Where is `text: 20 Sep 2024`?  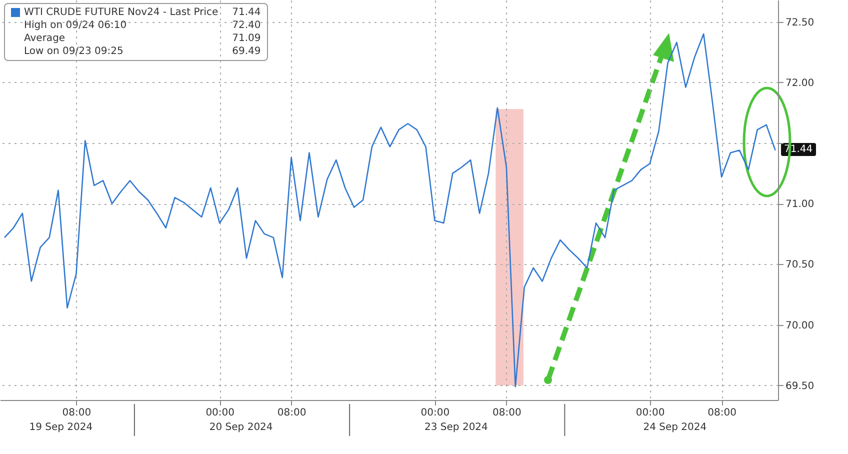 text: 20 Sep 2024 is located at coordinates (241, 427).